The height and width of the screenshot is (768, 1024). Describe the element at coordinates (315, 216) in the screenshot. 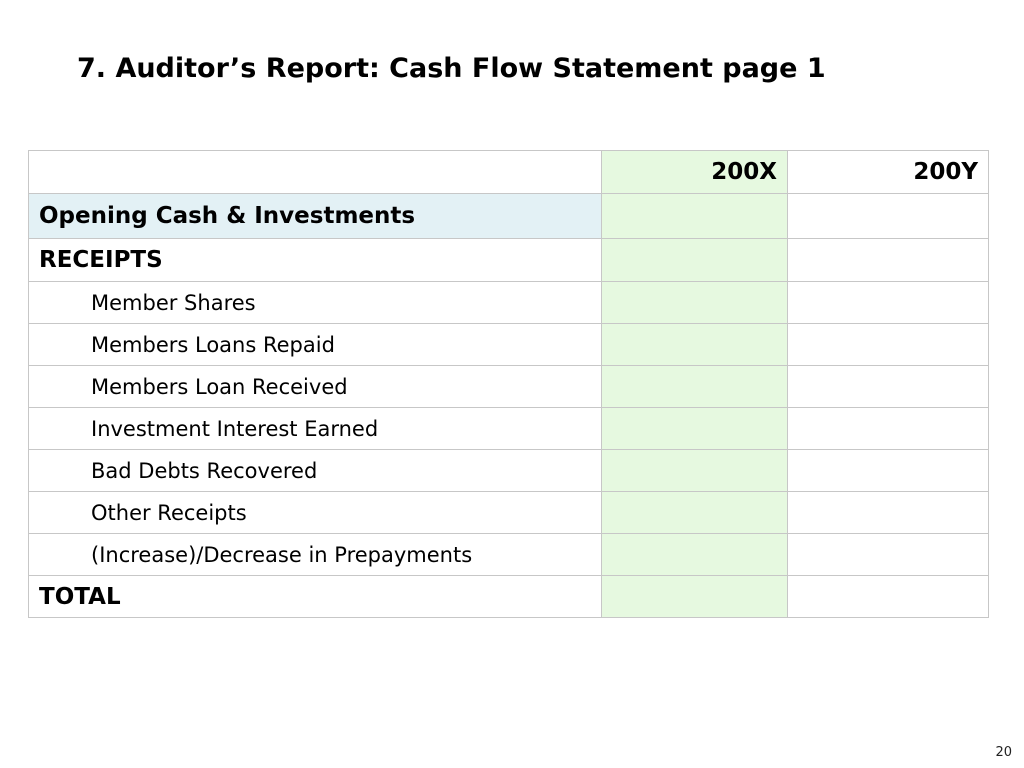

I see `opening-cash-label: Opening Cash & Investments` at that location.